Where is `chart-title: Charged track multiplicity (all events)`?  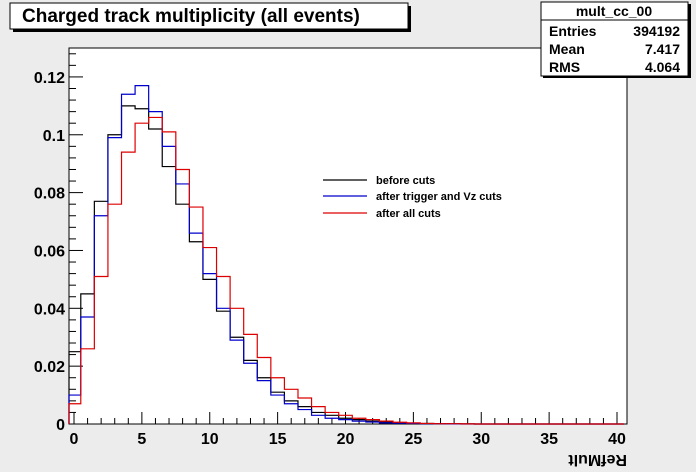 chart-title: Charged track multiplicity (all events) is located at coordinates (191, 16).